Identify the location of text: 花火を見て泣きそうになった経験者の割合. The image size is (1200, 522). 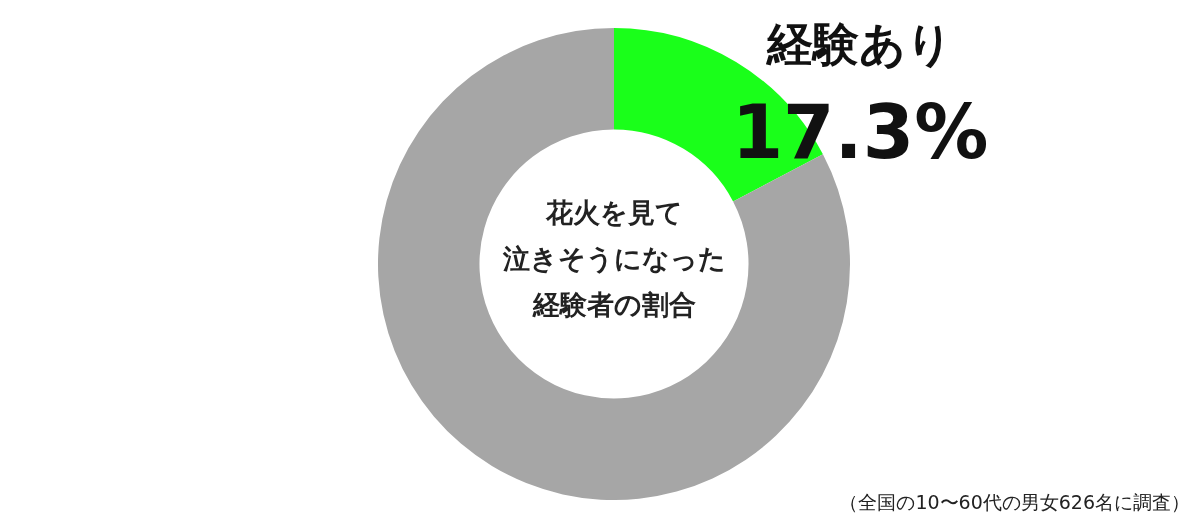
(614, 259).